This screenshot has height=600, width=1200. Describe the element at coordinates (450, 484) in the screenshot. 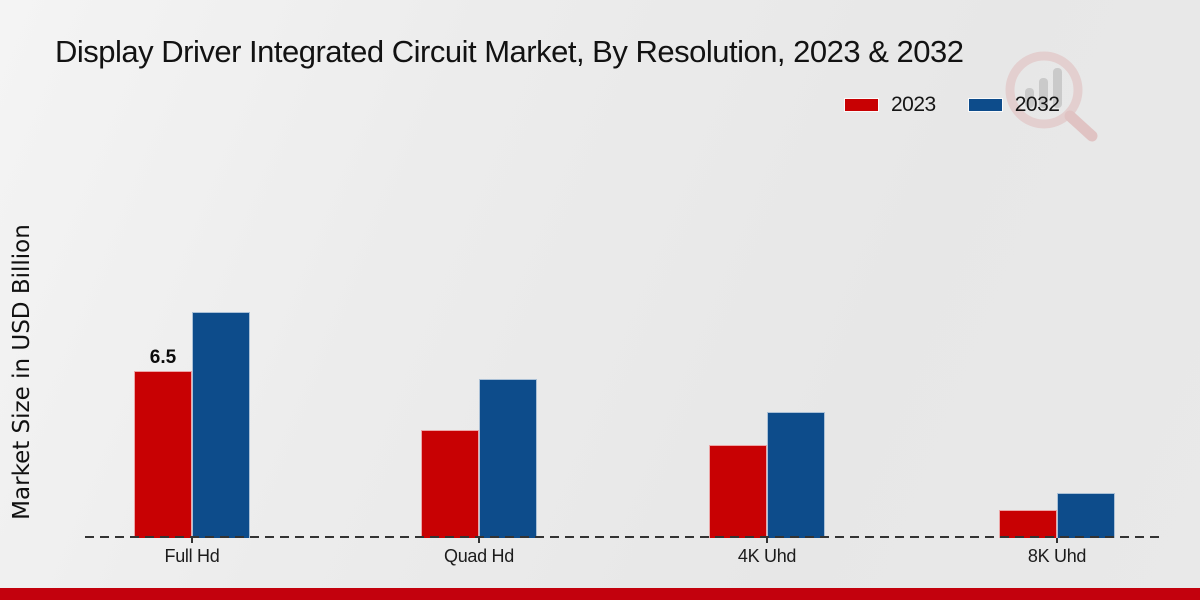

I see `bar-2023-quad-hd` at that location.